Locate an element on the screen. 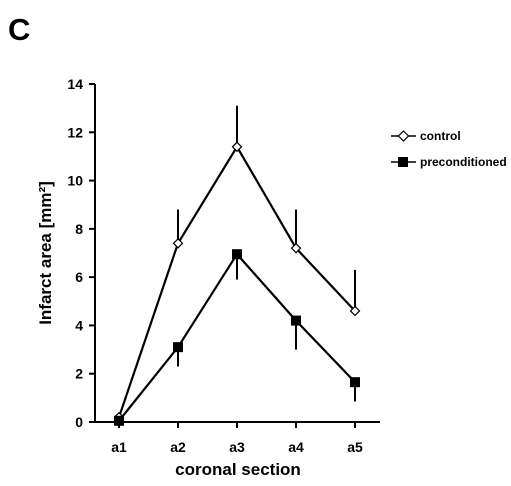 This screenshot has width=511, height=486. x-axis-label: coronal section is located at coordinates (238, 469).